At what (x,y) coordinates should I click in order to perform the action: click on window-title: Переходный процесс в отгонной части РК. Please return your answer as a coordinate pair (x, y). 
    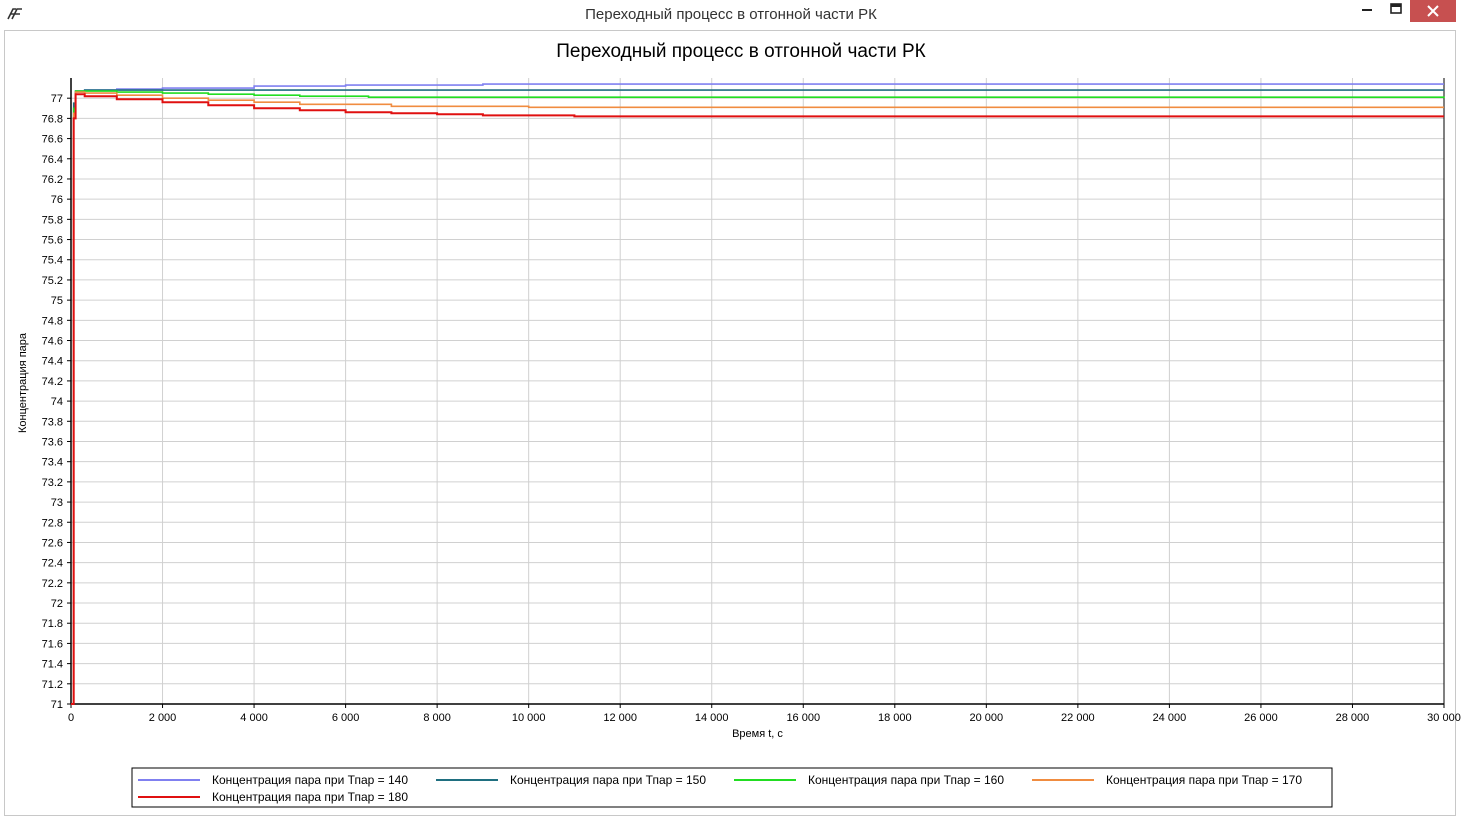
    Looking at the image, I should click on (731, 14).